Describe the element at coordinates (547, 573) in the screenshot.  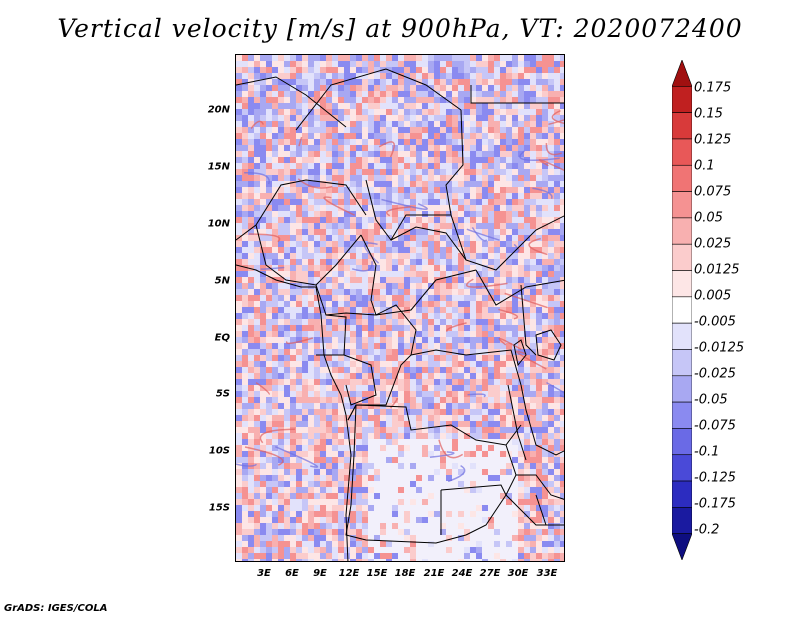
I see `lon-tick-label: 33E` at that location.